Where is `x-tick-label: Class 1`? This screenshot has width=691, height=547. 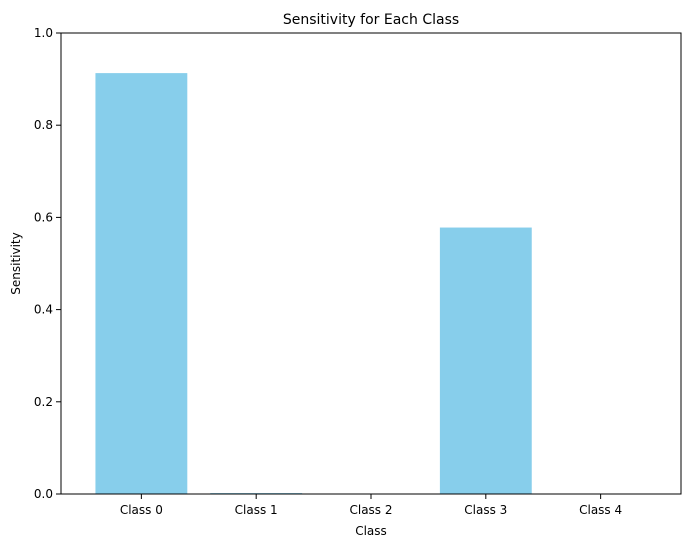
x-tick-label: Class 1 is located at coordinates (256, 510).